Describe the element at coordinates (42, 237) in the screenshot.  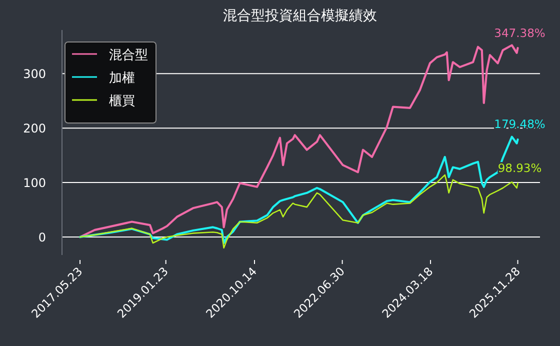
I see `y-tick-label: 0` at that location.